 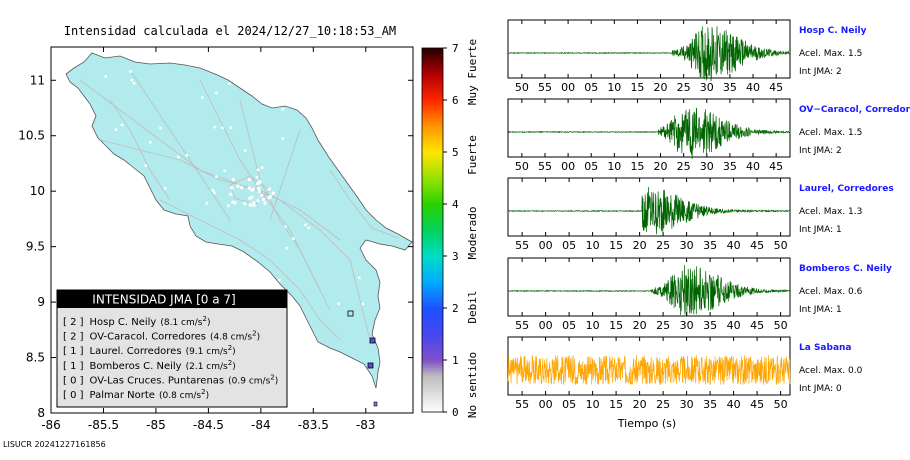 What do you see at coordinates (230, 348) in the screenshot?
I see `legend-sup: 2` at bounding box center [230, 348].